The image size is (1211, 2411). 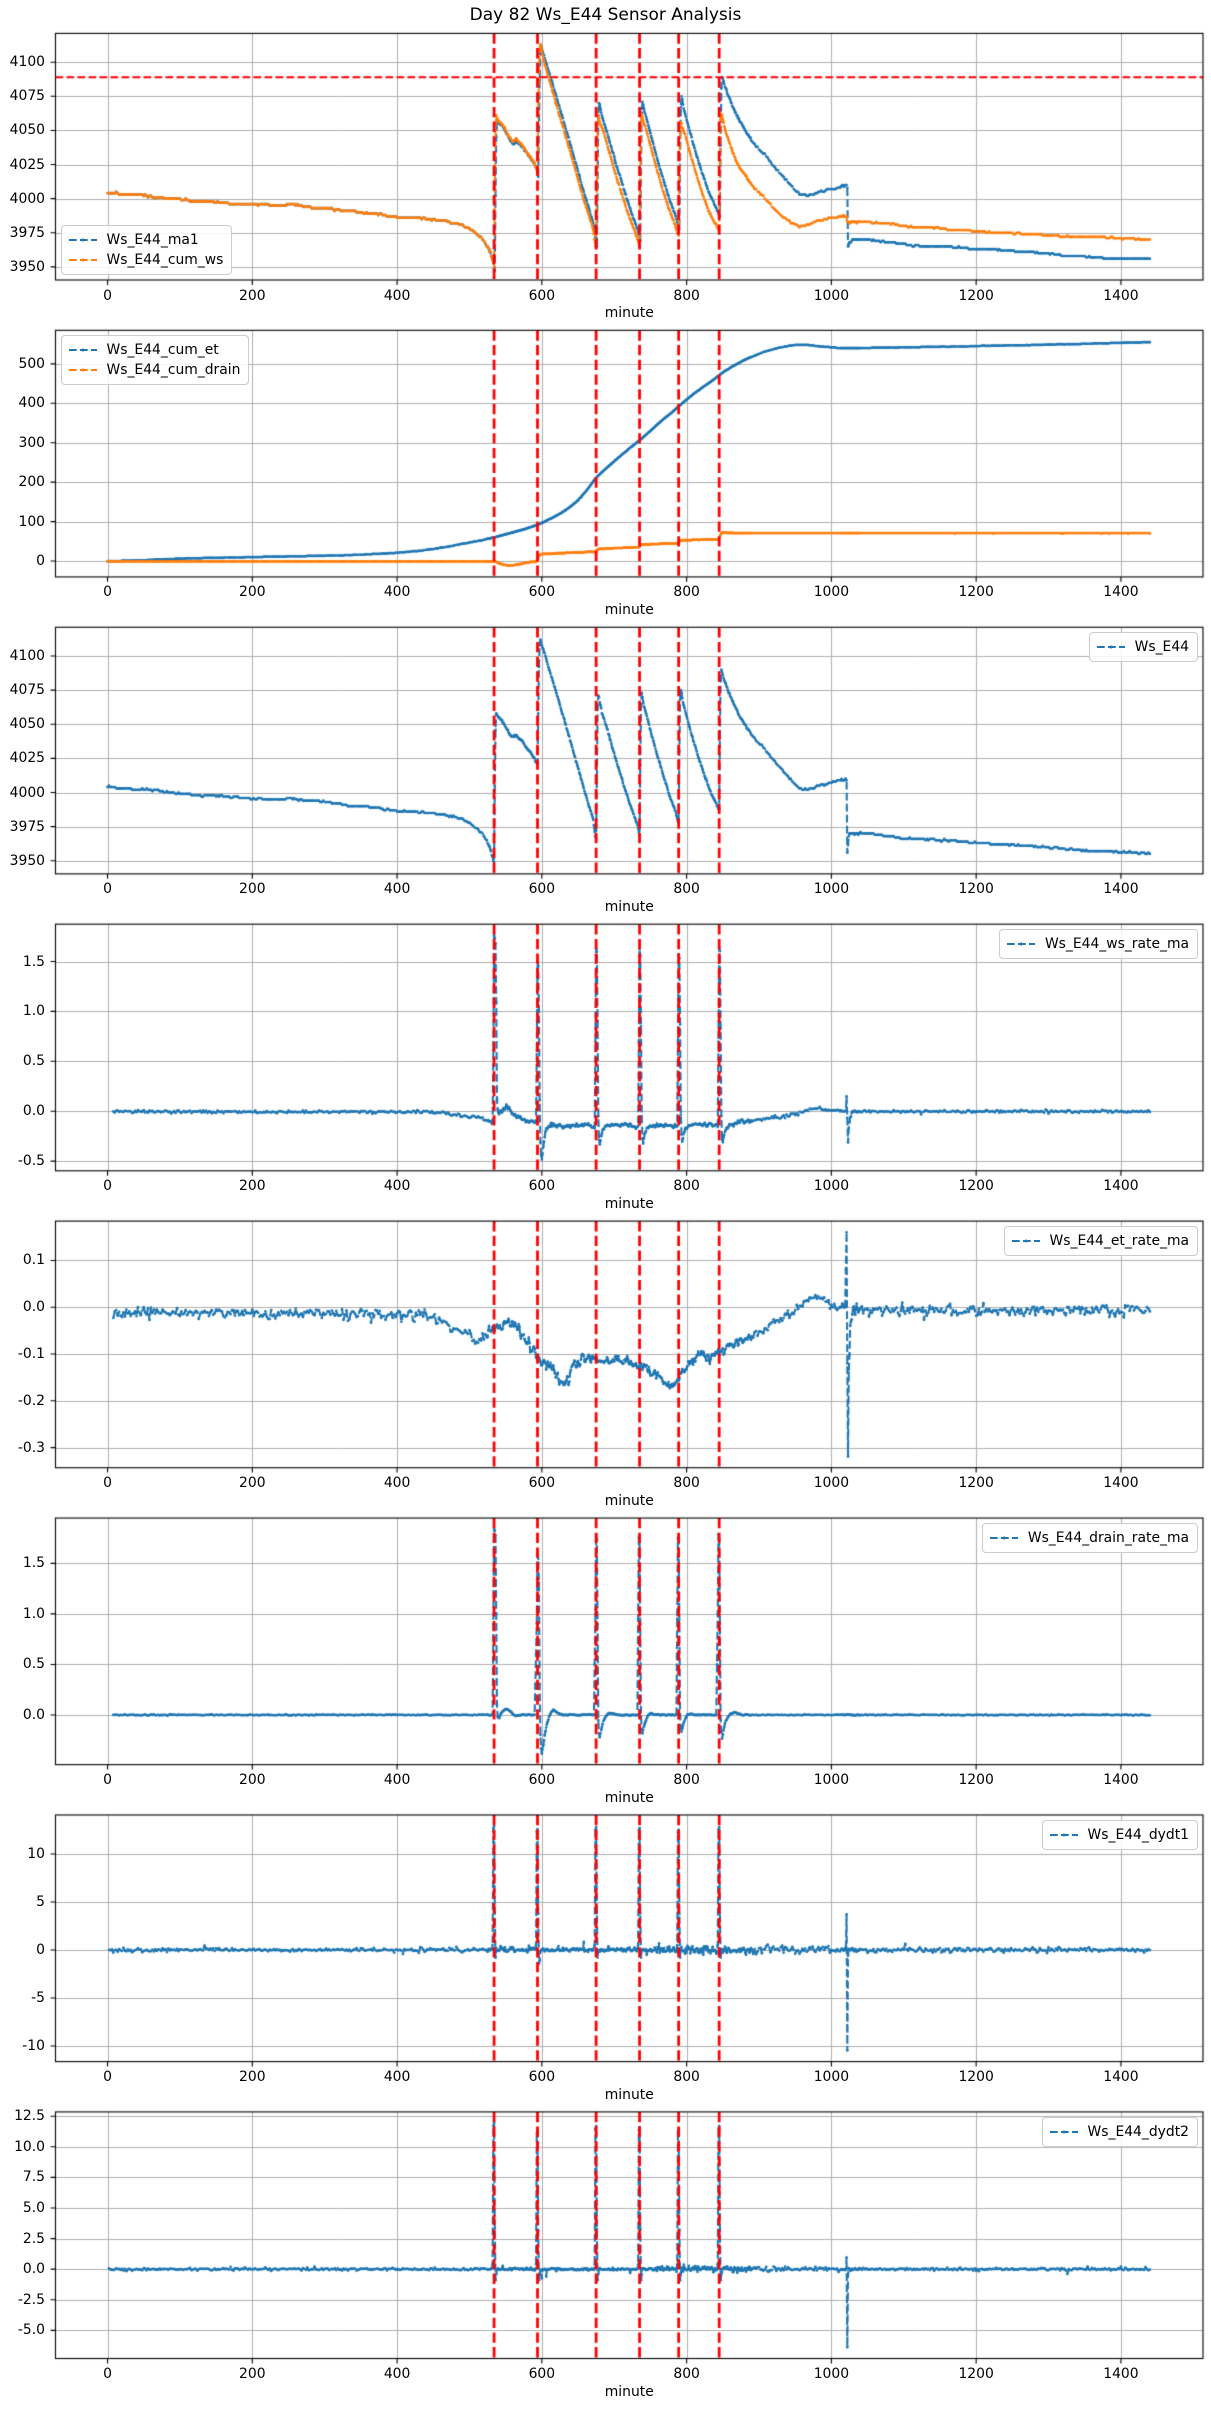 I want to click on legend: Ws_E44_dydt2, so click(x=1119, y=2131).